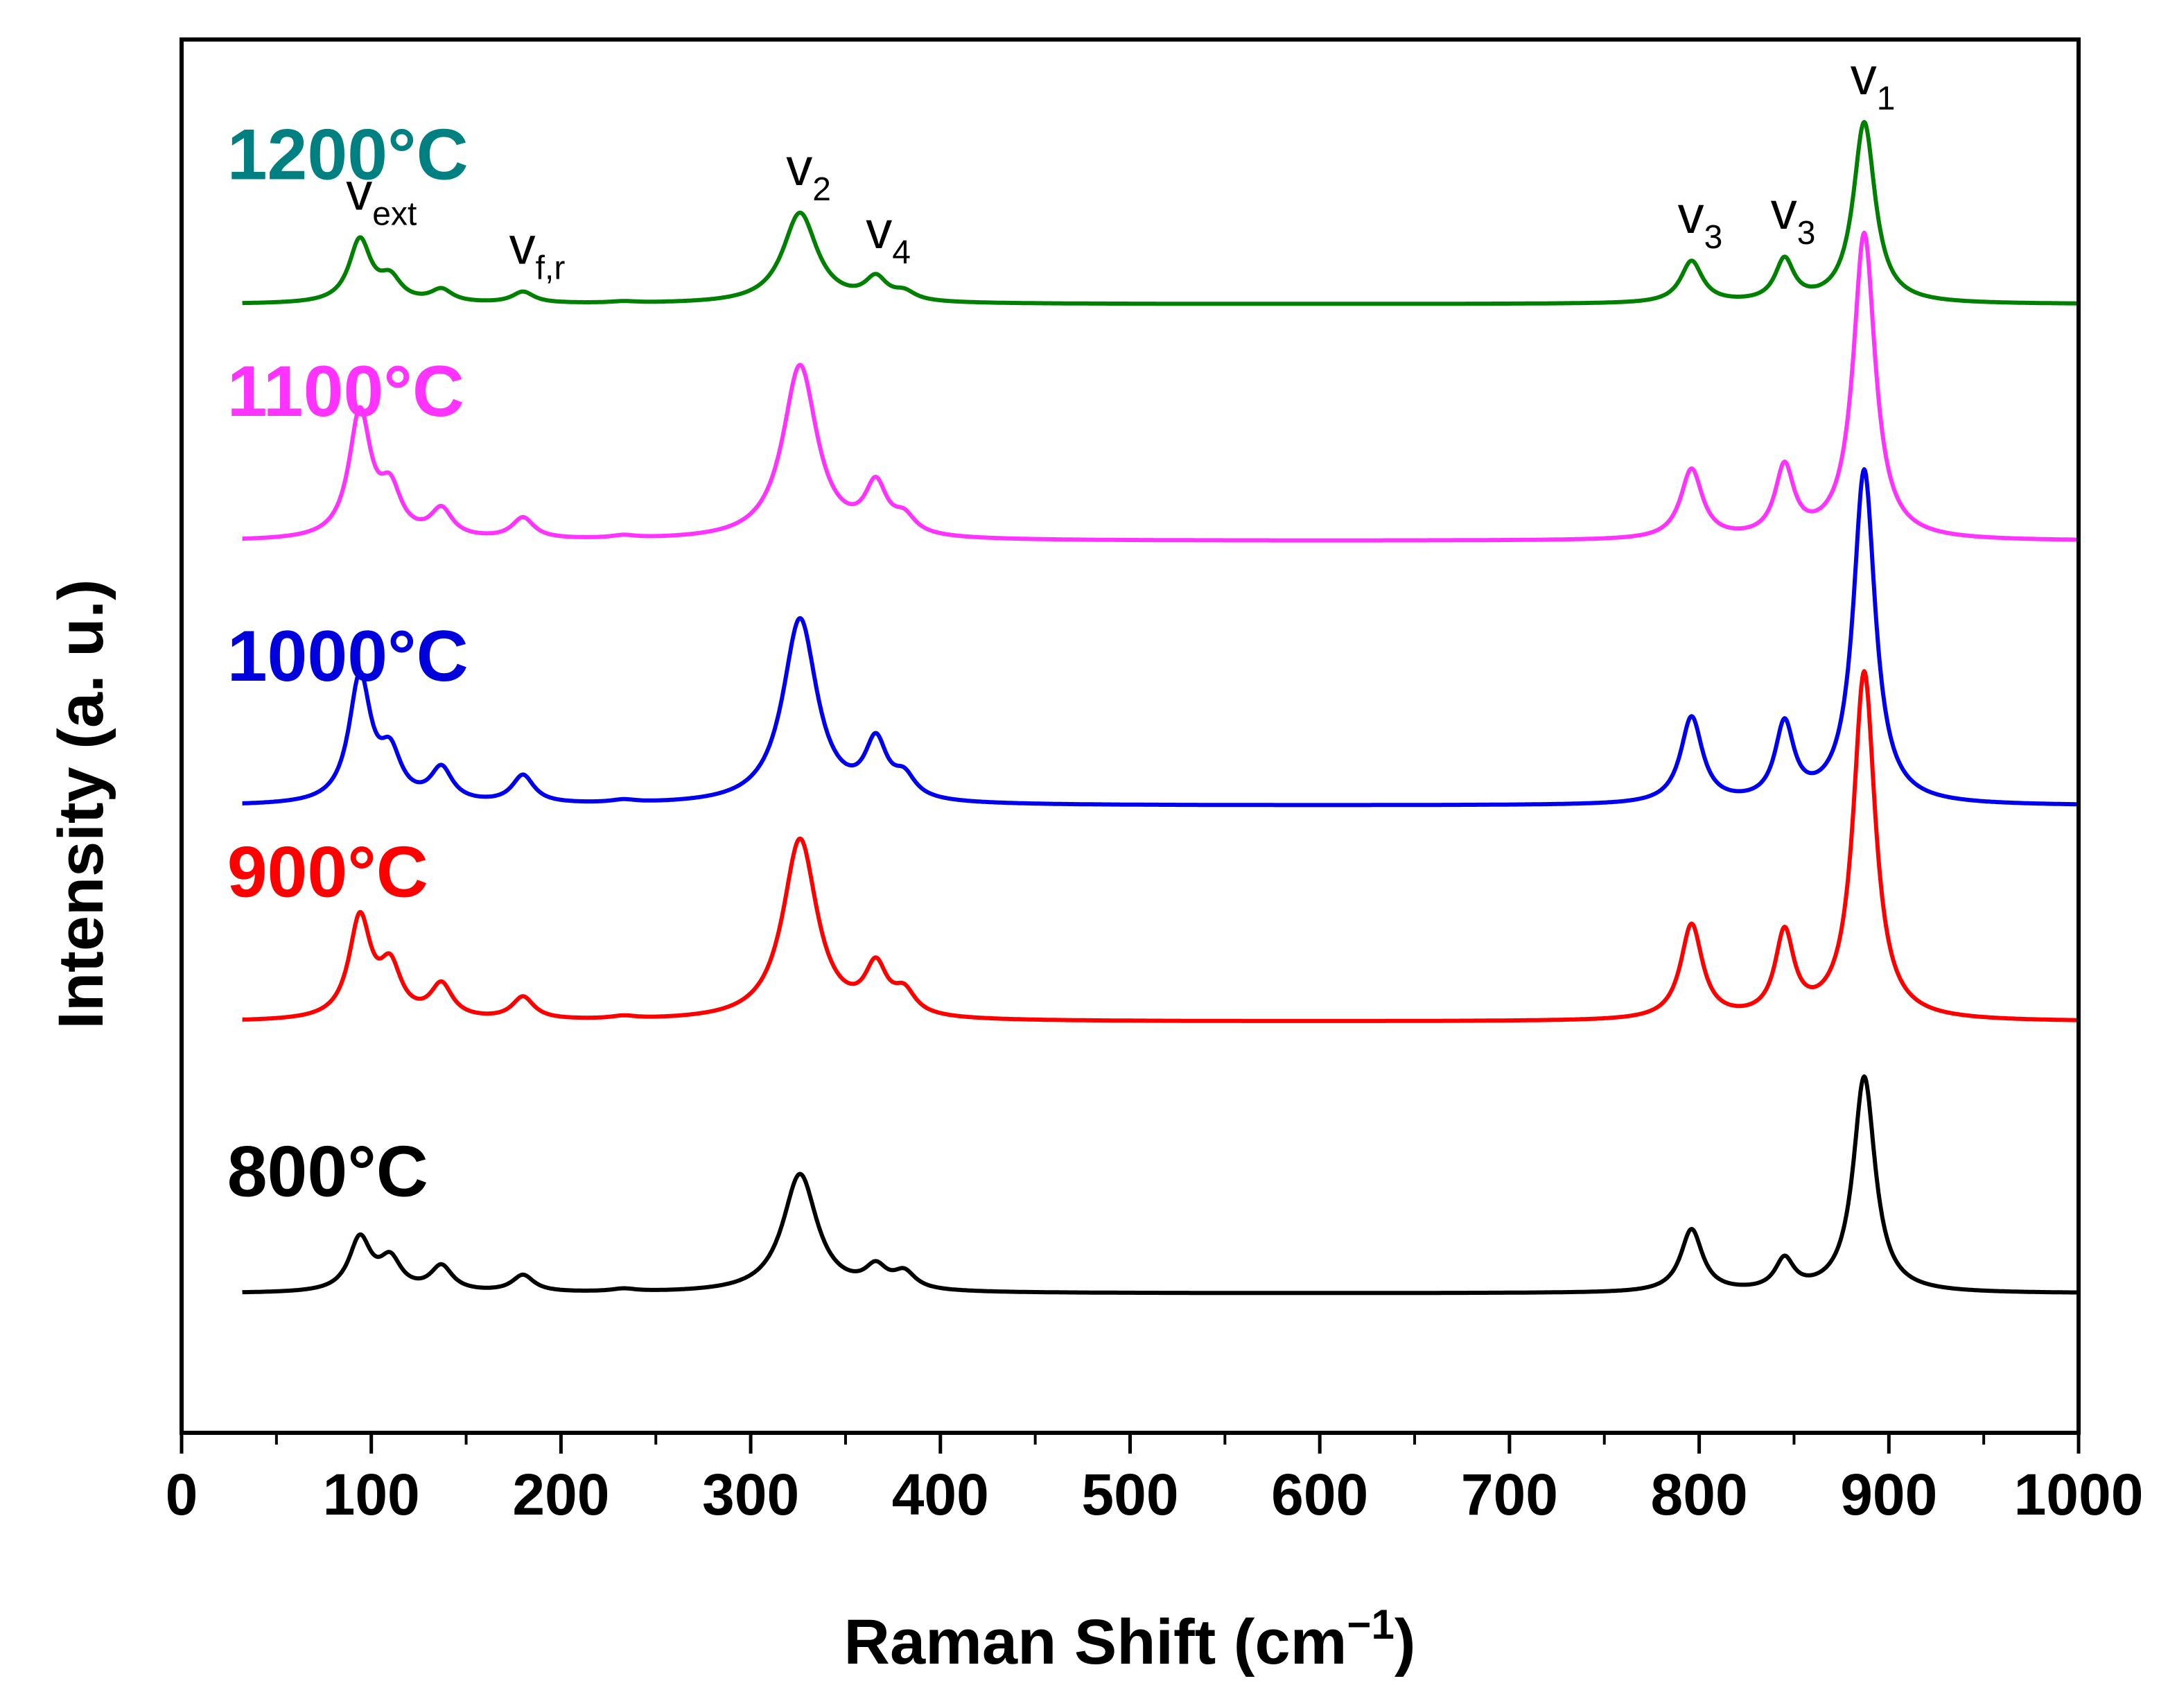 The image size is (2177, 1708). Describe the element at coordinates (1160, 1185) in the screenshot. I see `spectrum-line-800c` at that location.